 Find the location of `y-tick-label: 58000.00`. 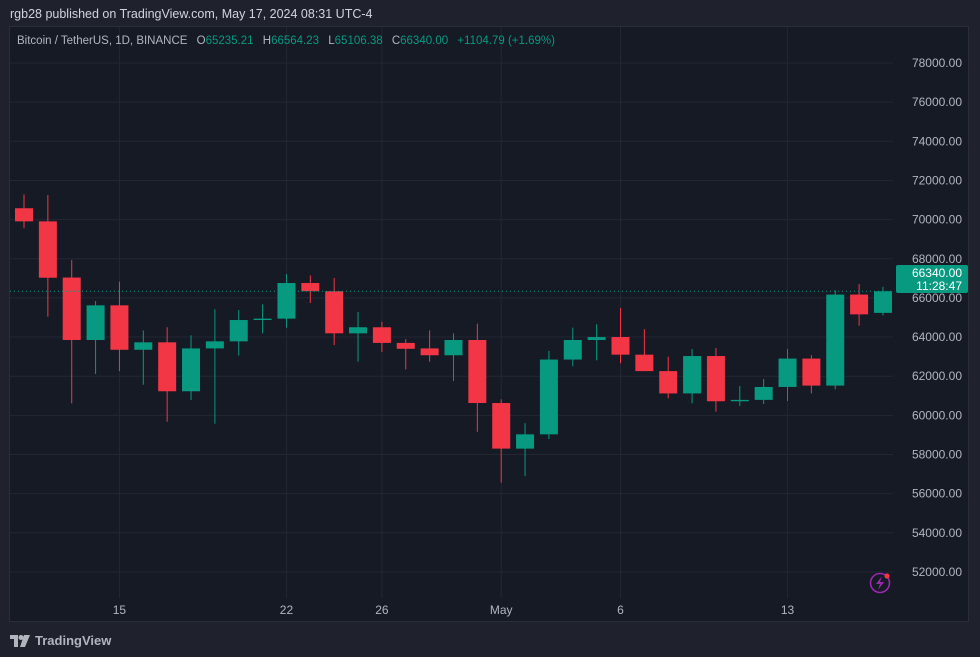

y-tick-label: 58000.00 is located at coordinates (937, 455).